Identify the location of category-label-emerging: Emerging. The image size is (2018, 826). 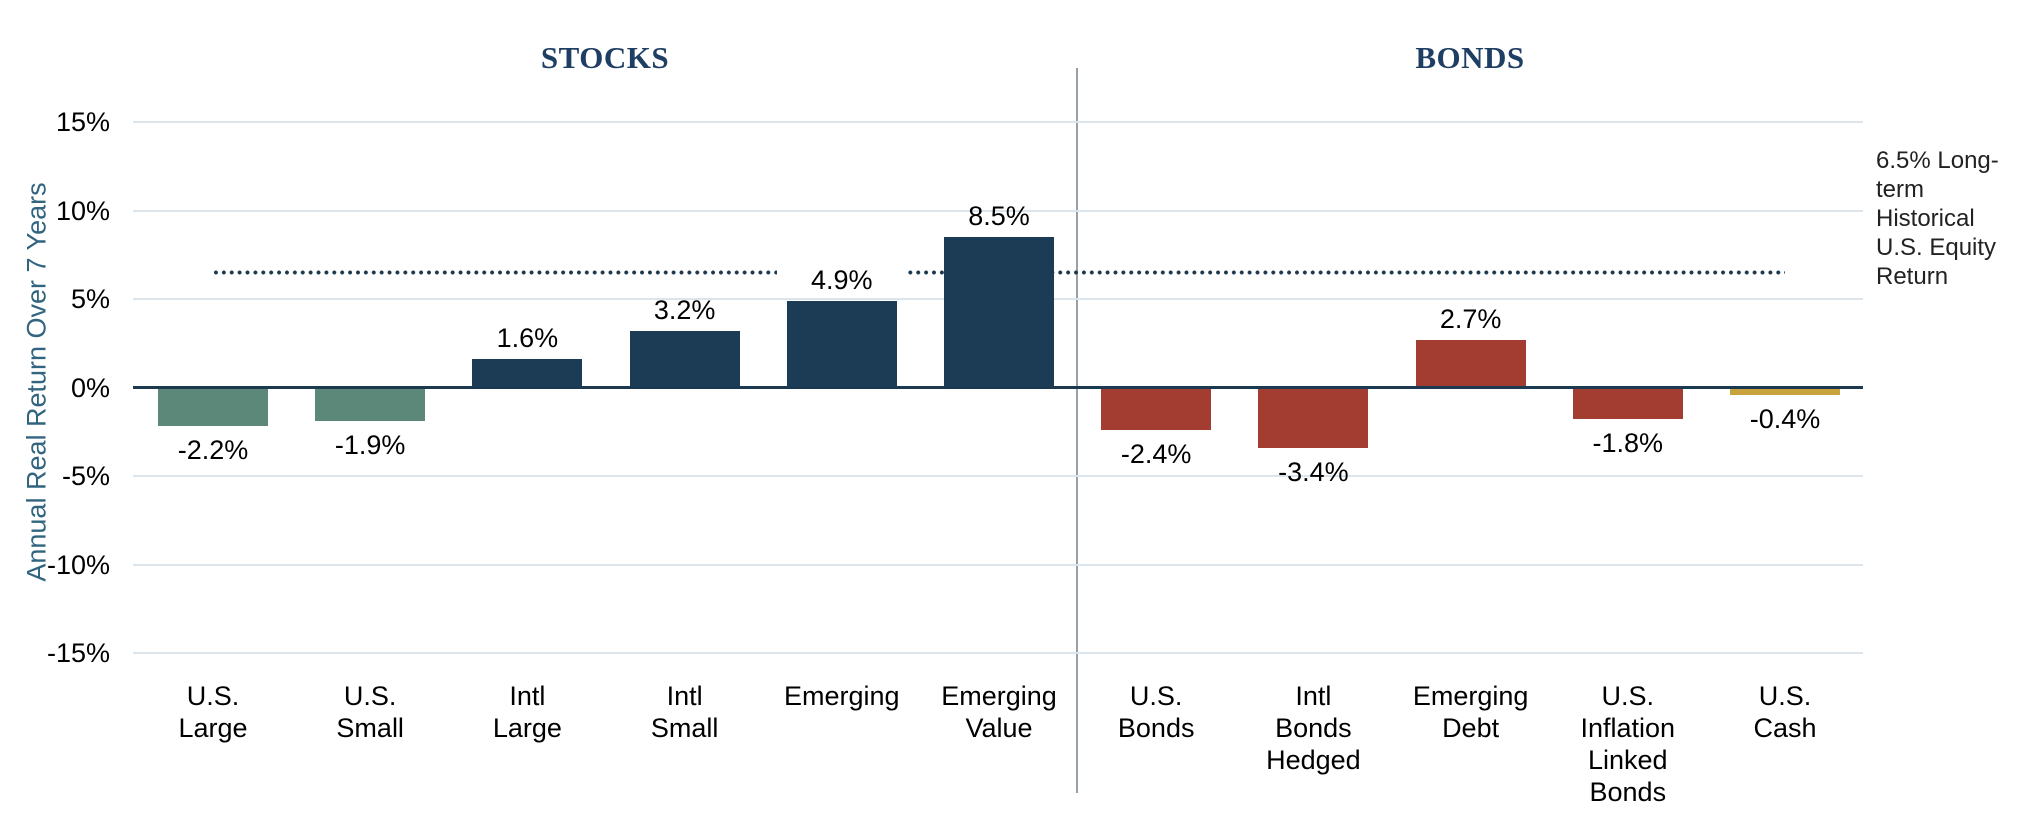
(842, 696).